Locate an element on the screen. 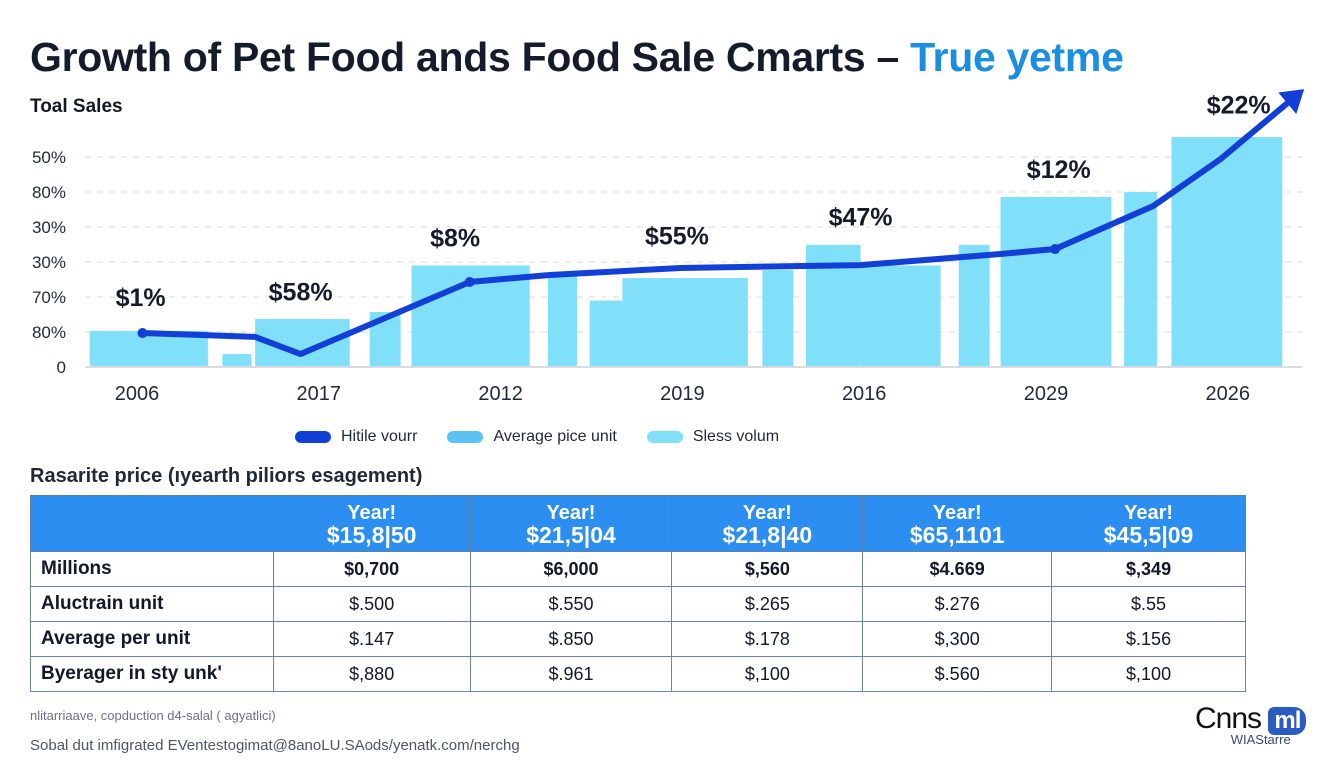  x-tick-label: 2006 is located at coordinates (137, 394).